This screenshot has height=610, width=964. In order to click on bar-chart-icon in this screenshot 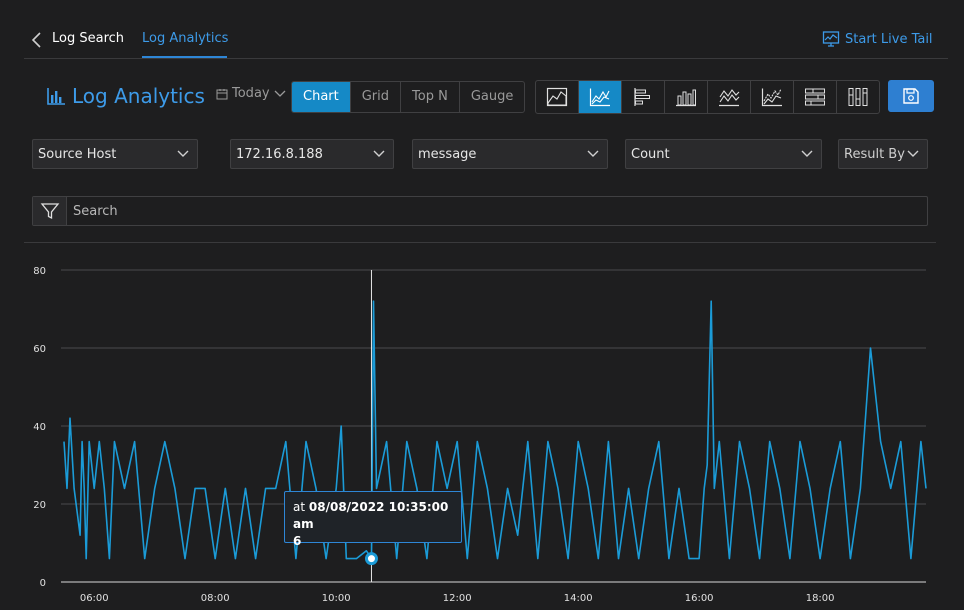, I will do `click(56, 96)`.